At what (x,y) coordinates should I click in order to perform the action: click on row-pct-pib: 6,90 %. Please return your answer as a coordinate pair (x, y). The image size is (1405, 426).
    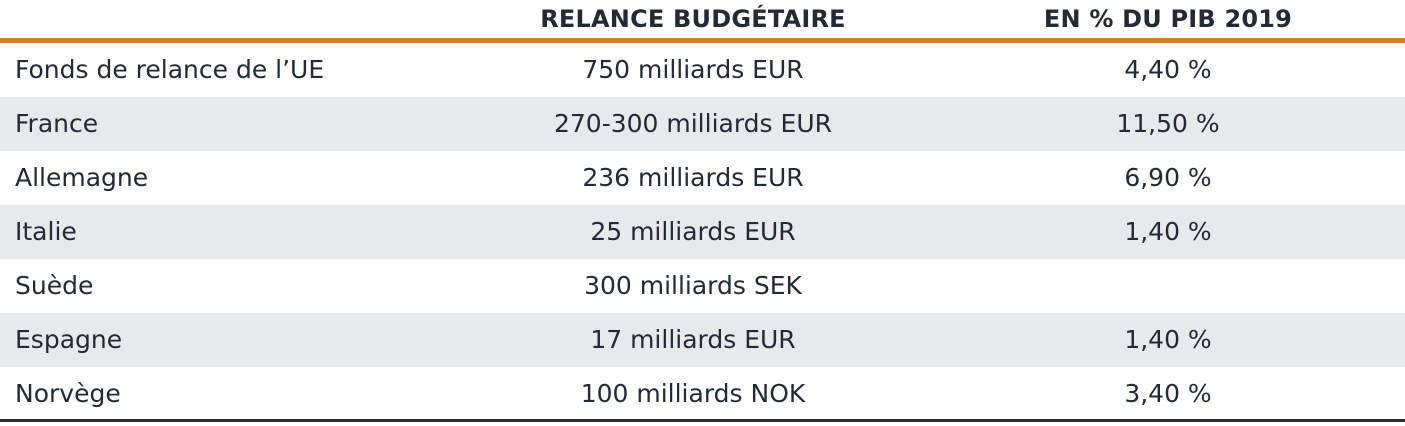
    Looking at the image, I should click on (1168, 177).